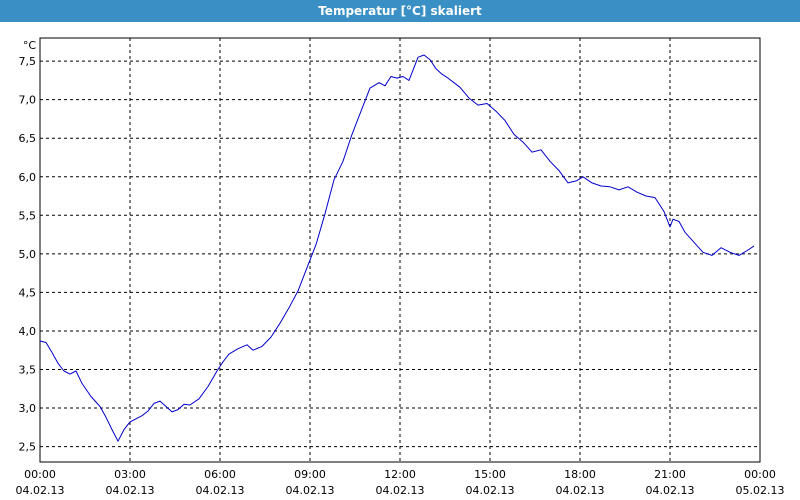 The width and height of the screenshot is (800, 500). What do you see at coordinates (28, 331) in the screenshot?
I see `y-tick-label: 4,0` at bounding box center [28, 331].